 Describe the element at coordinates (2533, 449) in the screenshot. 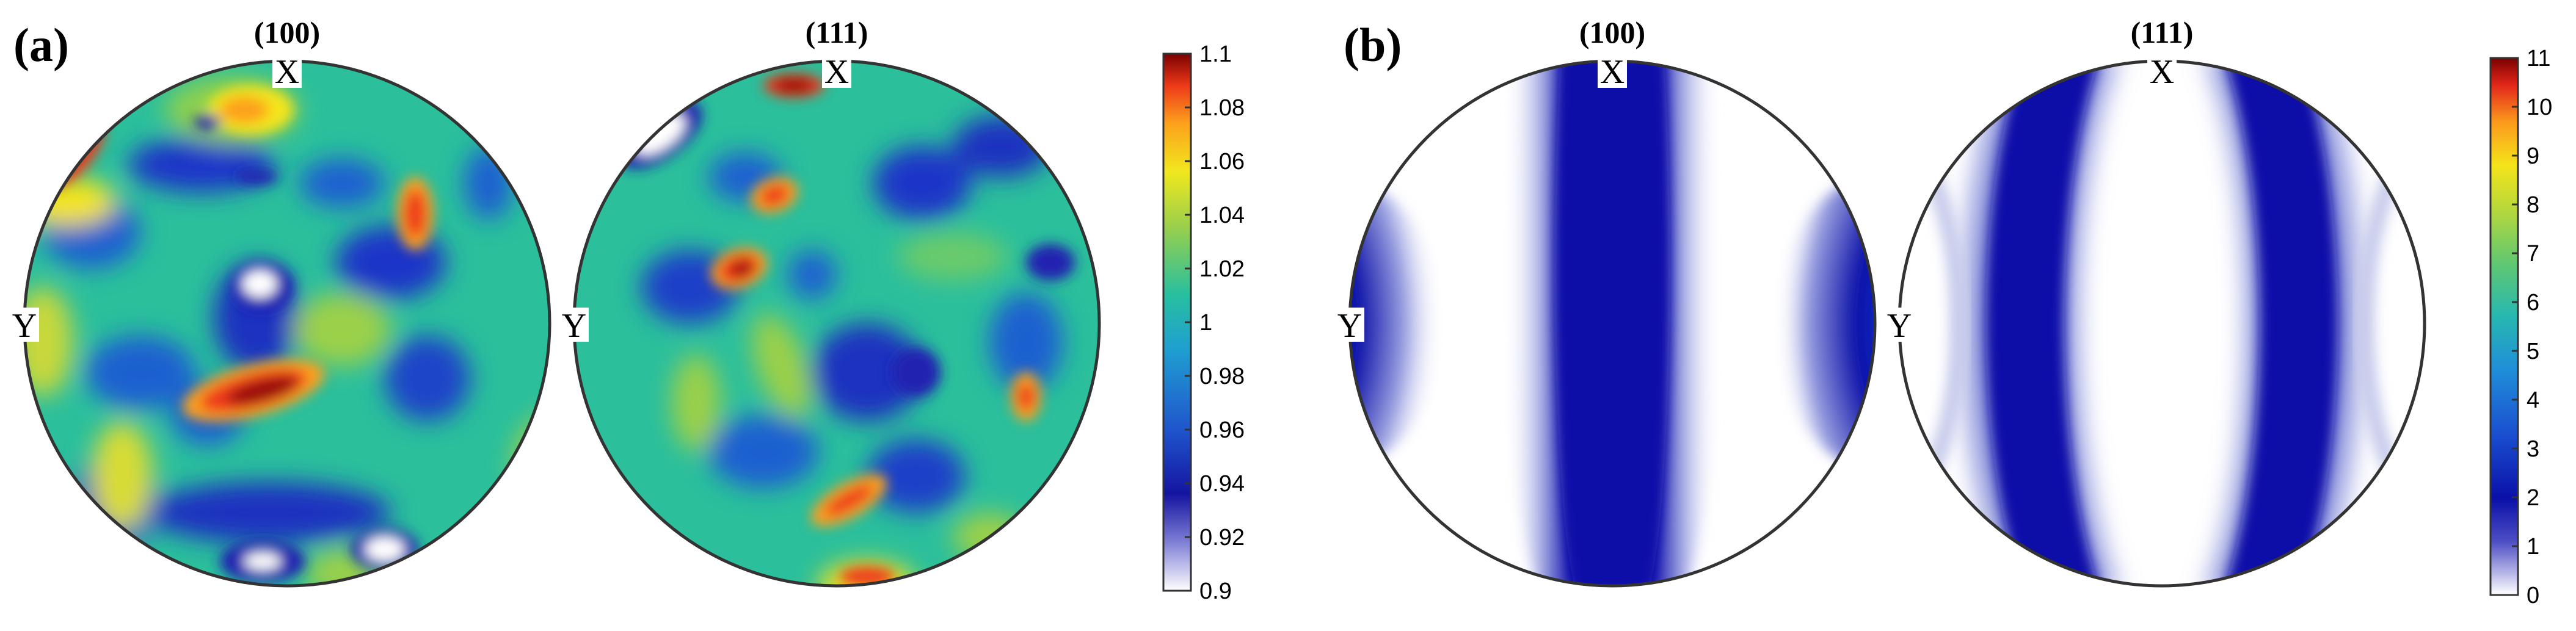

I see `colorbar-b-tick-label: 3` at that location.